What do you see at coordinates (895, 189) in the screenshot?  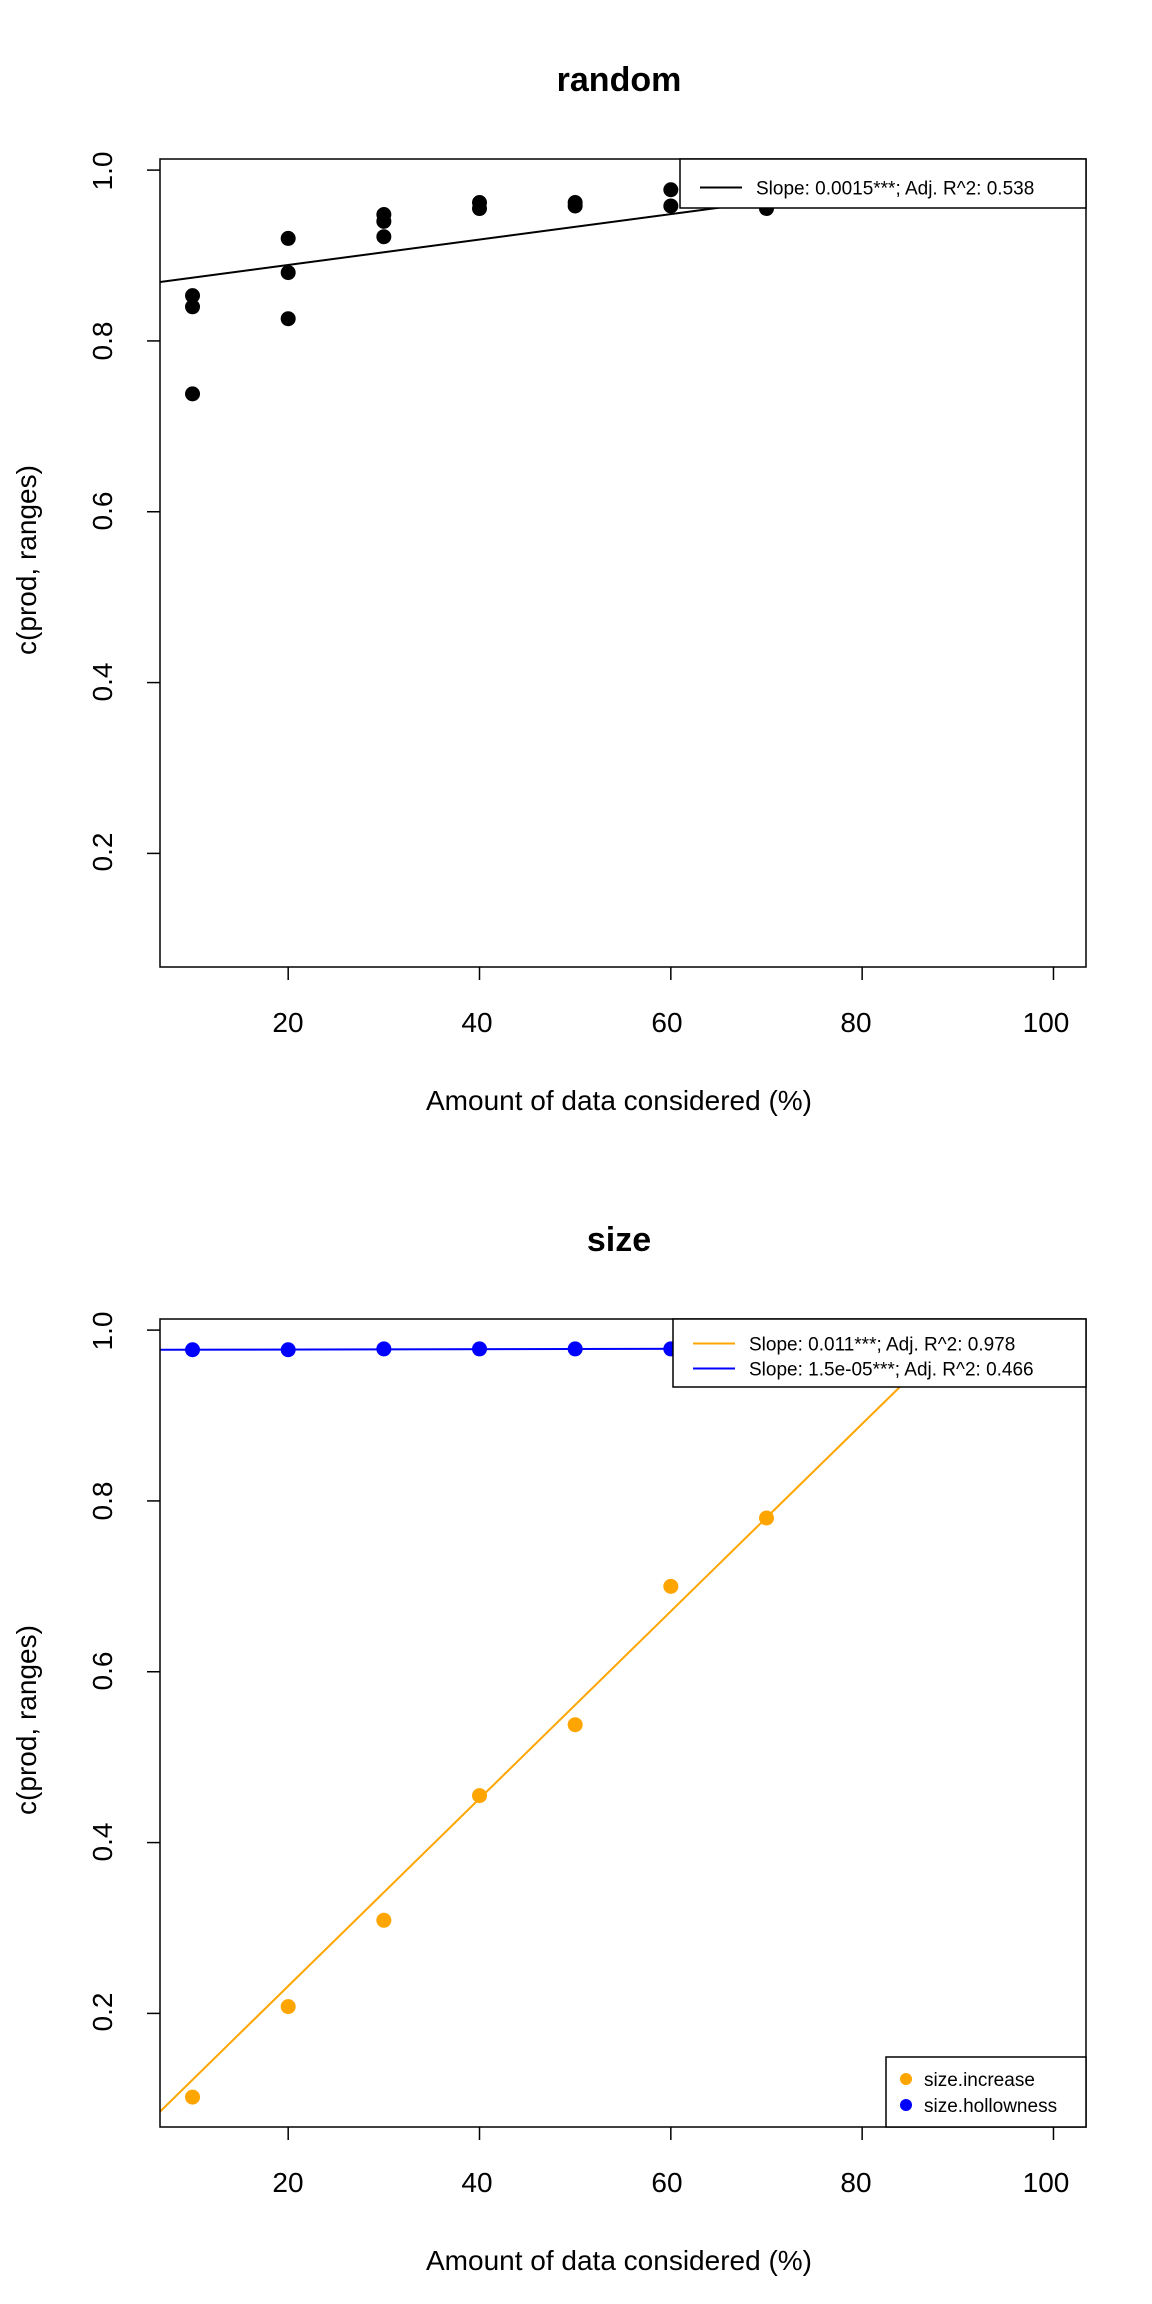 I see `legend-label: Slope: 0.0015***; Adj. R^2: 0.538` at bounding box center [895, 189].